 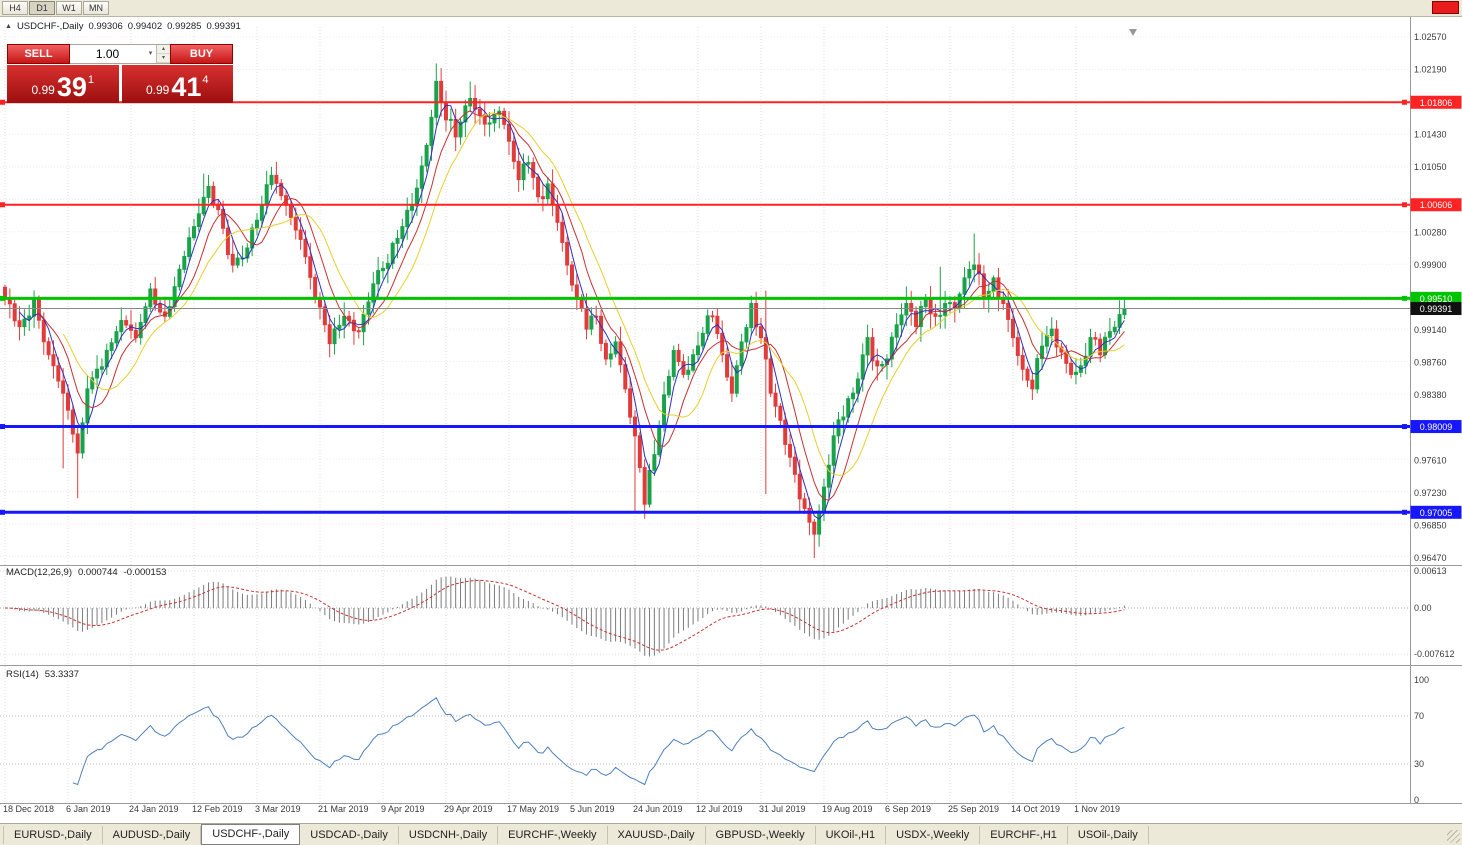 What do you see at coordinates (598, 741) in the screenshot?
I see `rsi-line` at bounding box center [598, 741].